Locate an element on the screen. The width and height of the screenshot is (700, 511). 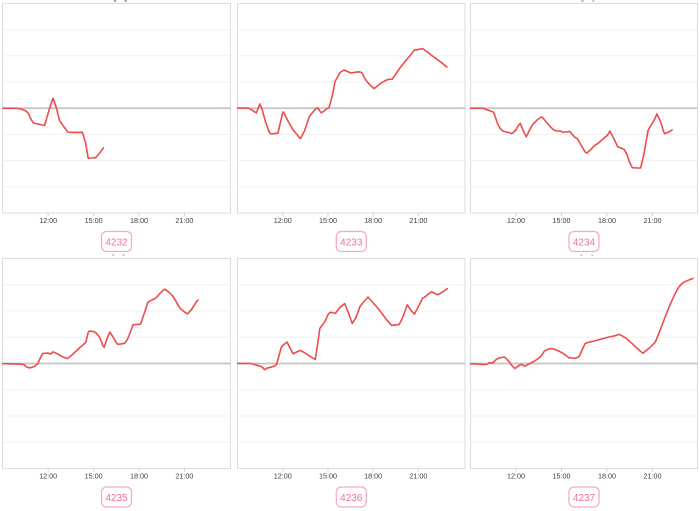
svg-text: 4237 is located at coordinates (584, 498).